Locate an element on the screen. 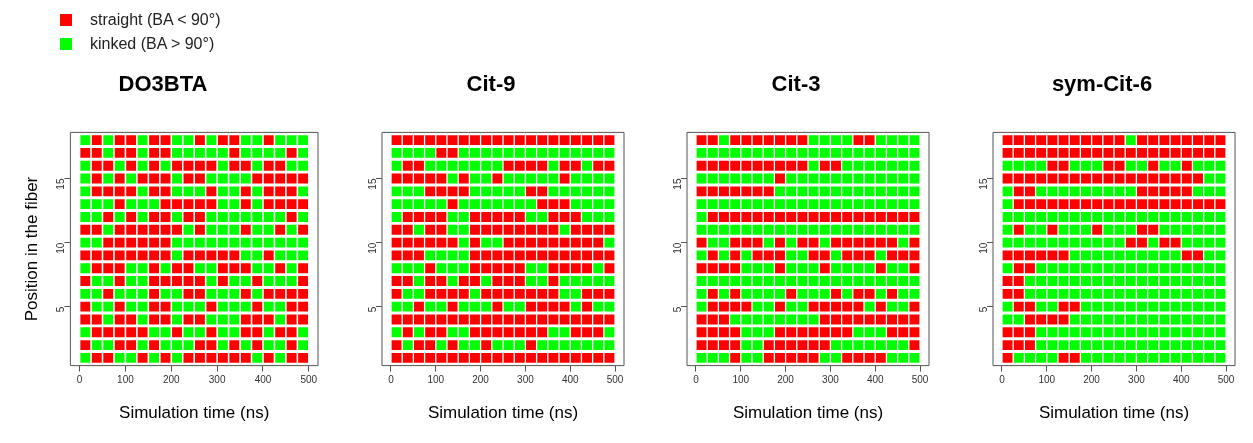 The height and width of the screenshot is (443, 1253). chart-title: Cit-3 is located at coordinates (796, 84).